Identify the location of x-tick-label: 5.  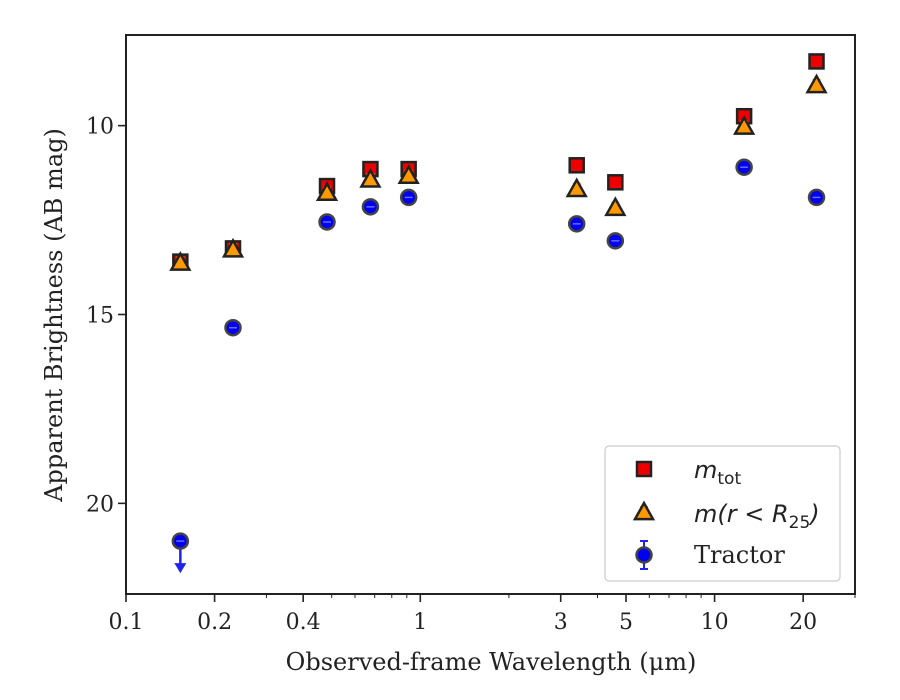
(626, 622).